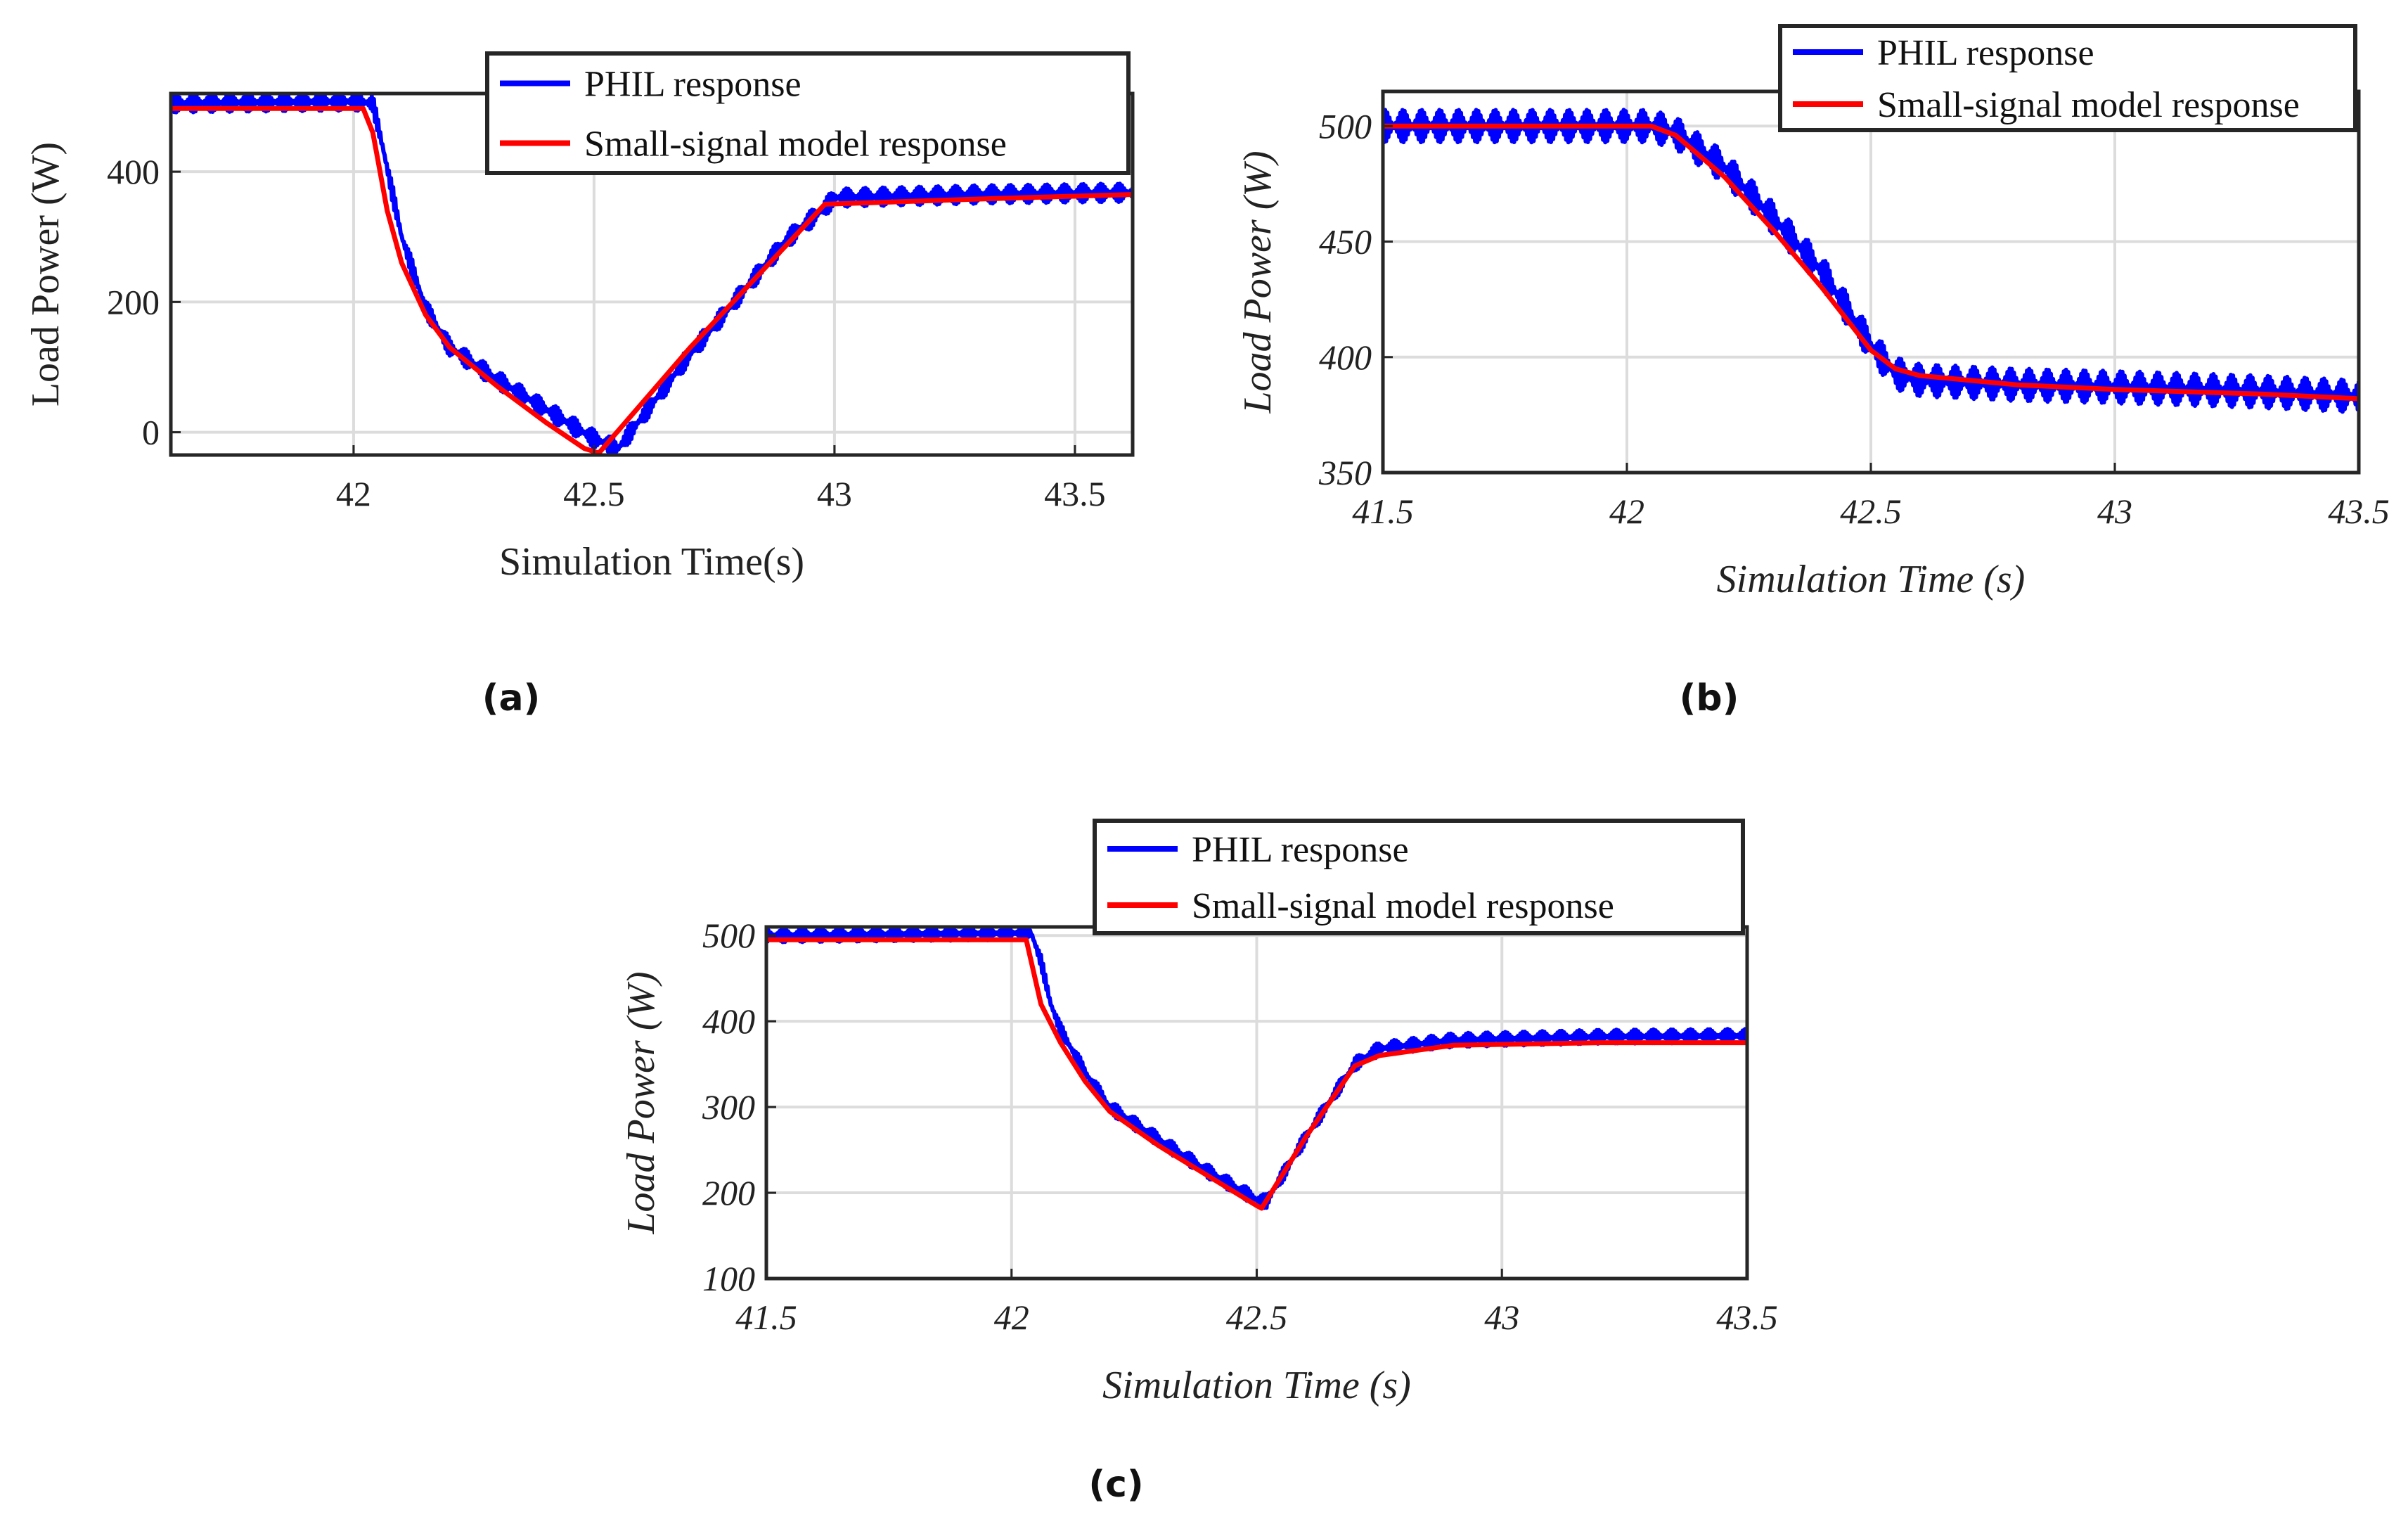 Image resolution: width=2408 pixels, height=1524 pixels. Describe the element at coordinates (1115, 1485) in the screenshot. I see `figure-caption: (c)` at that location.